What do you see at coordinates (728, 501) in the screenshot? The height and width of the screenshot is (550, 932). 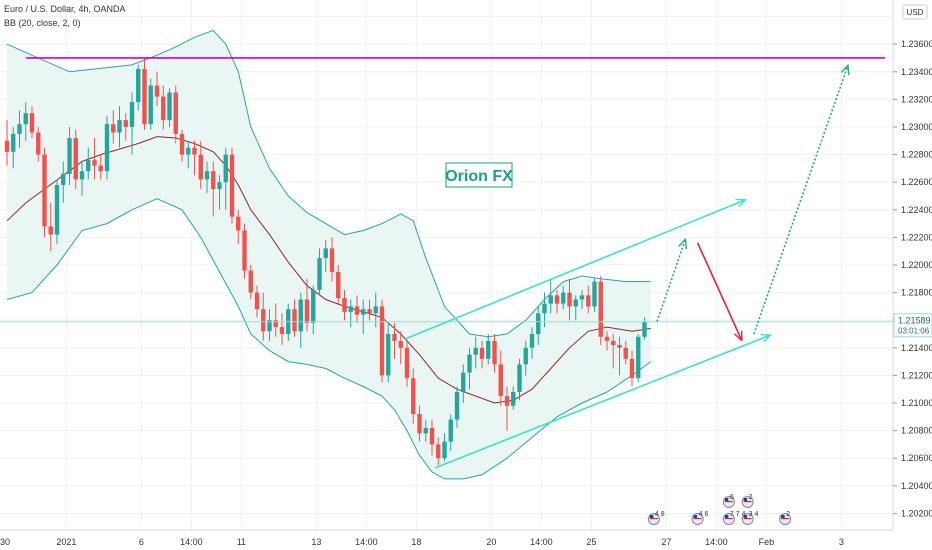 I see `event-flag-icon: 6` at bounding box center [728, 501].